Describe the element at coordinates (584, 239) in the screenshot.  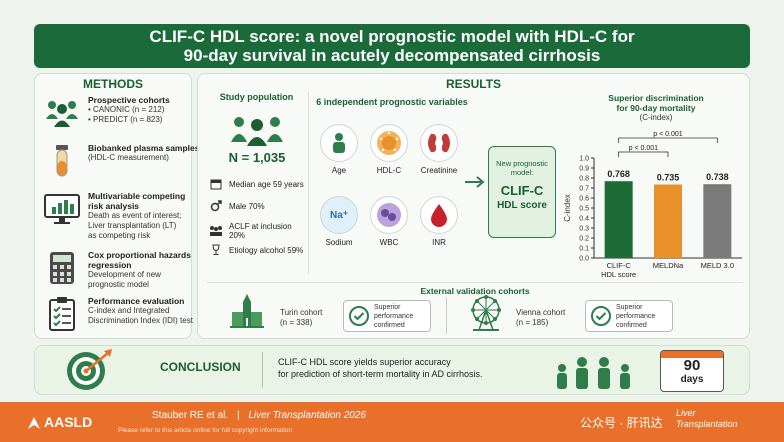
I see `y-tick-label: 0.2` at that location.